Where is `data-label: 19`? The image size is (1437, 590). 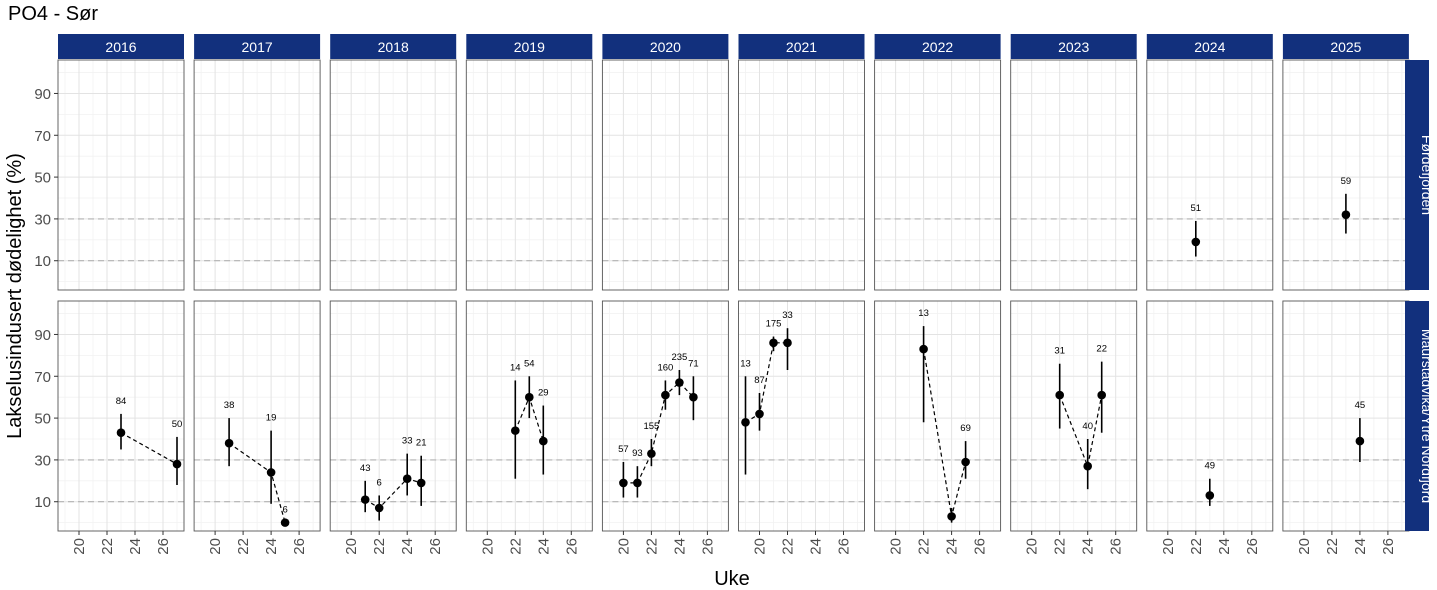
data-label: 19 is located at coordinates (271, 418).